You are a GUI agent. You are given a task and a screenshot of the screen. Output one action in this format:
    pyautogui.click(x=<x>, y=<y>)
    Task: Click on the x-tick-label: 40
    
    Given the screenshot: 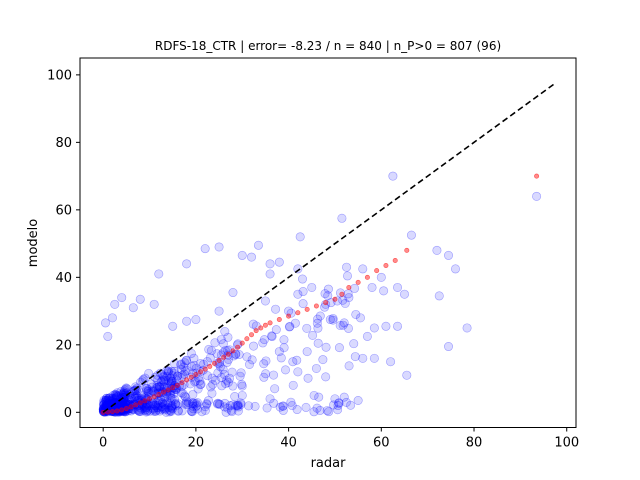 What is the action you would take?
    pyautogui.click(x=288, y=443)
    